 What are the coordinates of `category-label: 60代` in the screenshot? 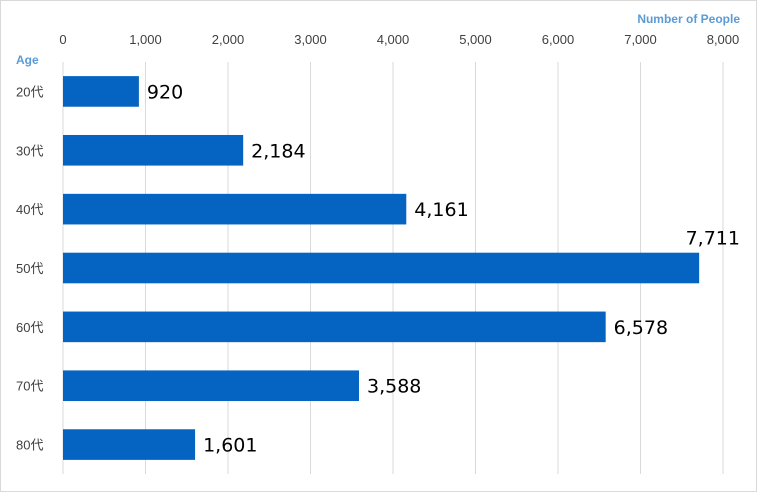 It's located at (29, 327).